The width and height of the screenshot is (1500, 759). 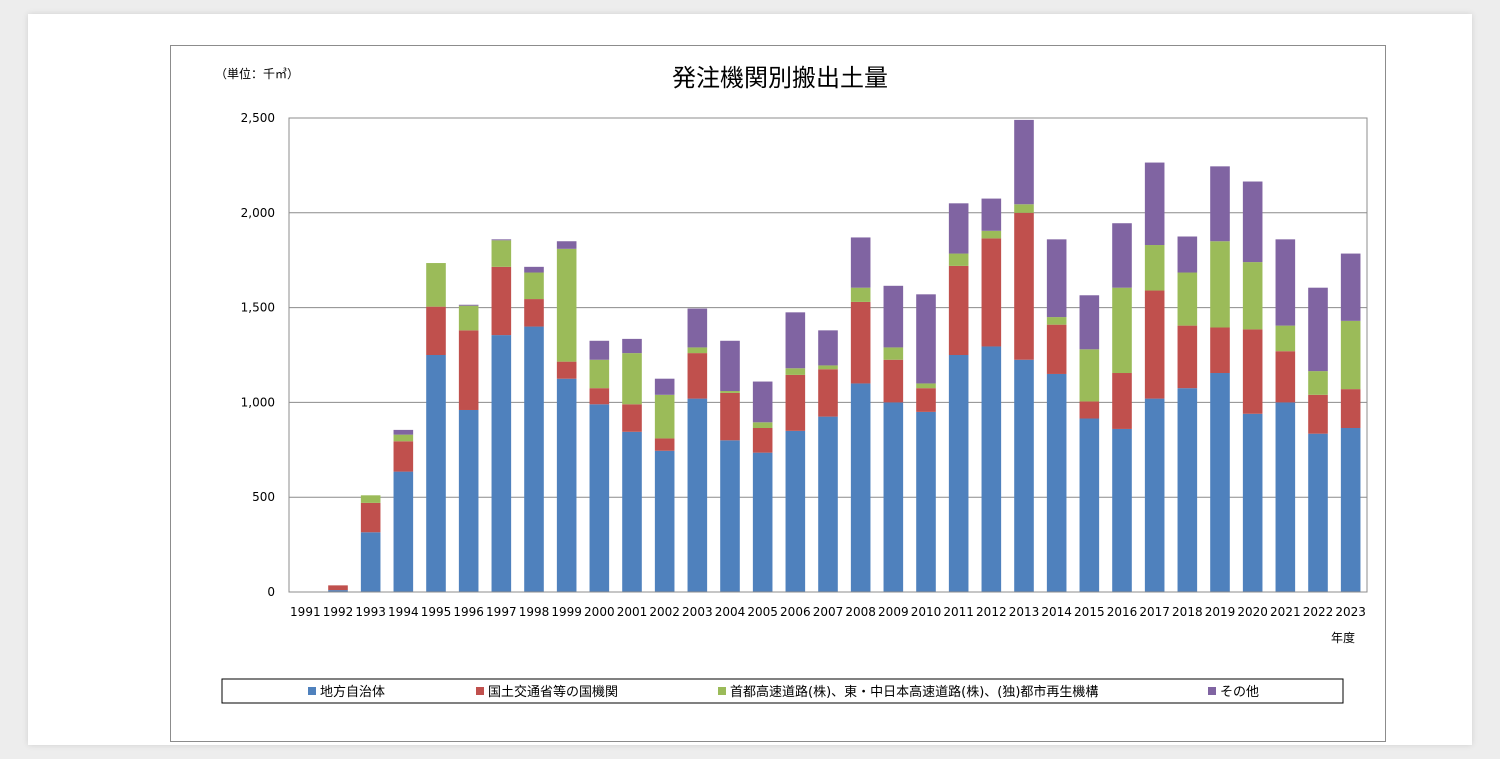 What do you see at coordinates (991, 612) in the screenshot?
I see `x-tick-label: 2012` at bounding box center [991, 612].